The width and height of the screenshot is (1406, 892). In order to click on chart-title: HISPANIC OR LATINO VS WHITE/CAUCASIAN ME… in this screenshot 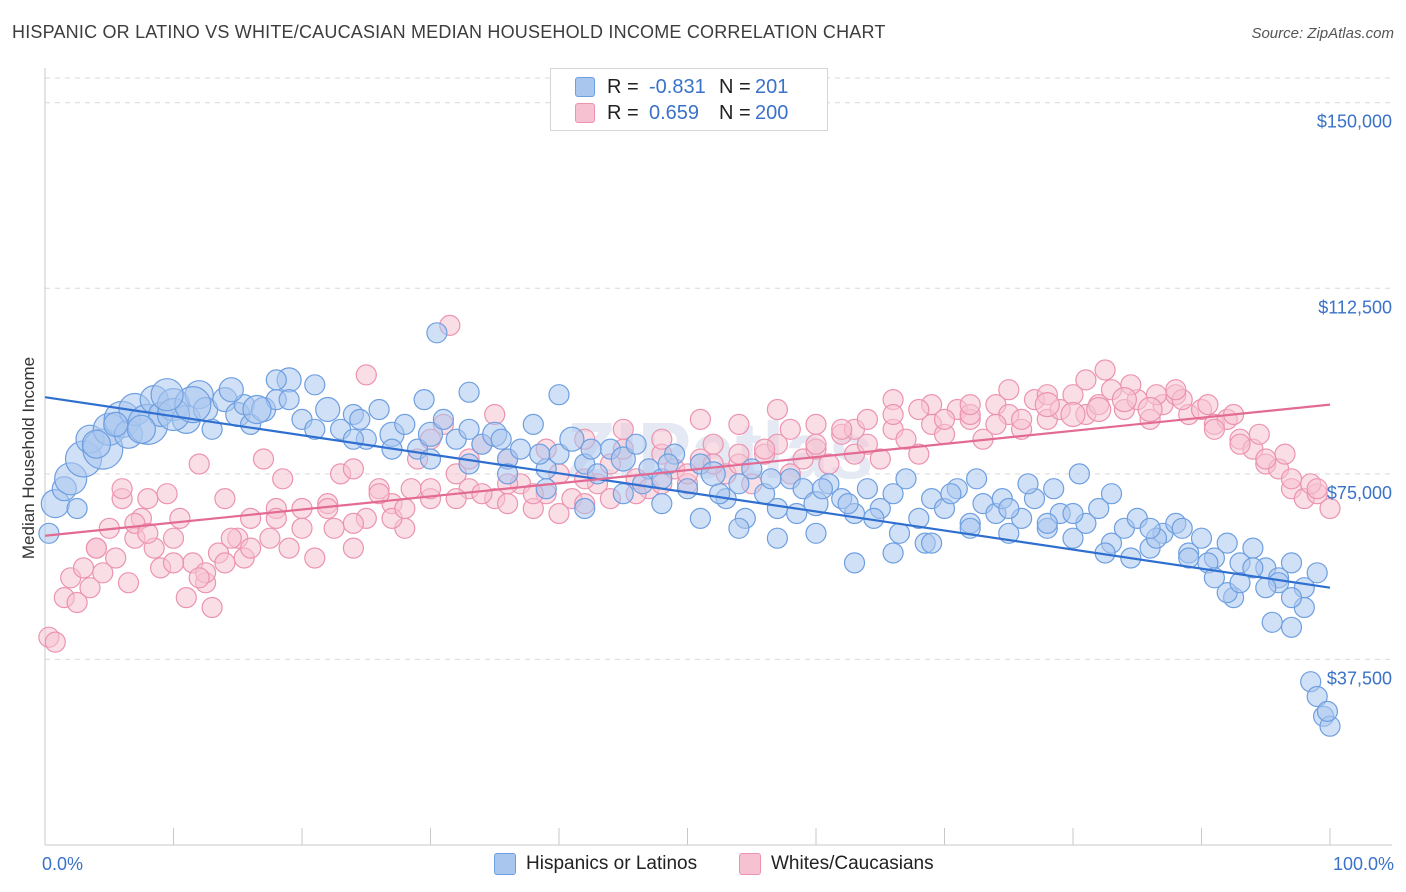, I will do `click(449, 32)`.